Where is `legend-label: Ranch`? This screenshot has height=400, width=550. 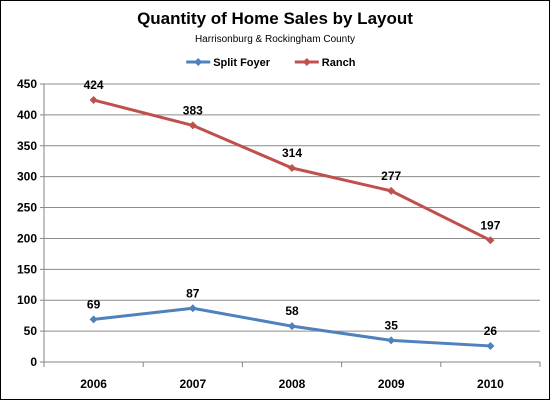 legend-label: Ranch is located at coordinates (339, 63).